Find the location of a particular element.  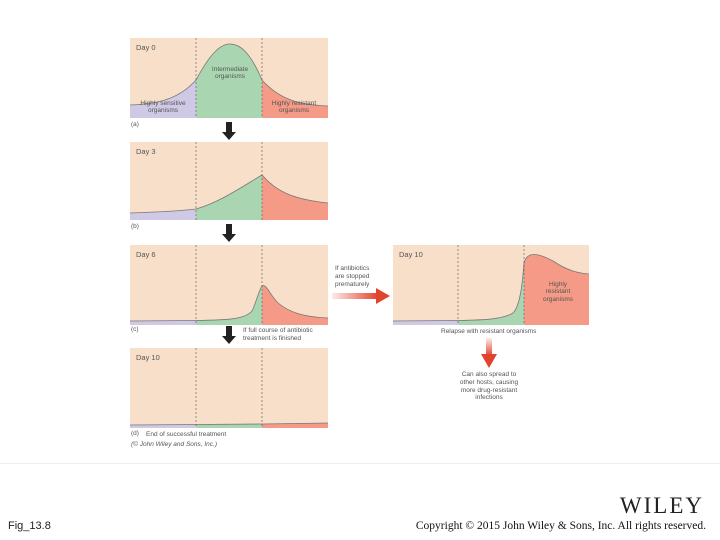

day-label: Day 6 is located at coordinates (146, 254).